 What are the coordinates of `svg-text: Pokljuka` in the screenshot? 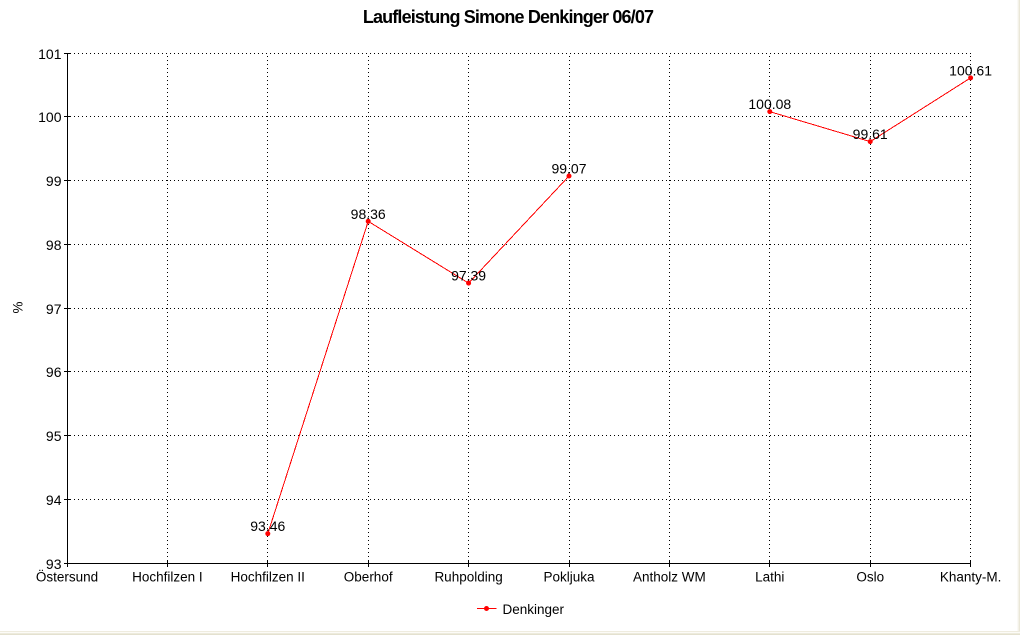 It's located at (569, 577).